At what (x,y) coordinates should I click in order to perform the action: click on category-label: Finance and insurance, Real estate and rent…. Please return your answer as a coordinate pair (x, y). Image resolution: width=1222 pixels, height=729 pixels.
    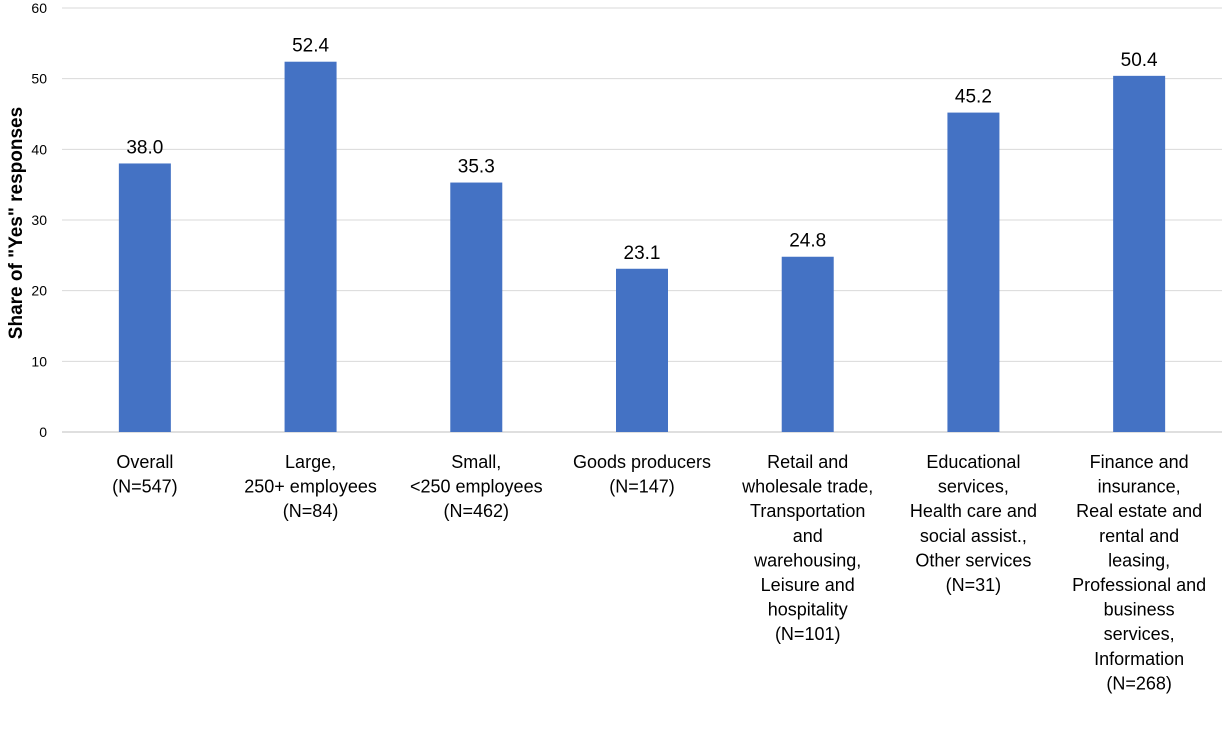
    Looking at the image, I should click on (1139, 572).